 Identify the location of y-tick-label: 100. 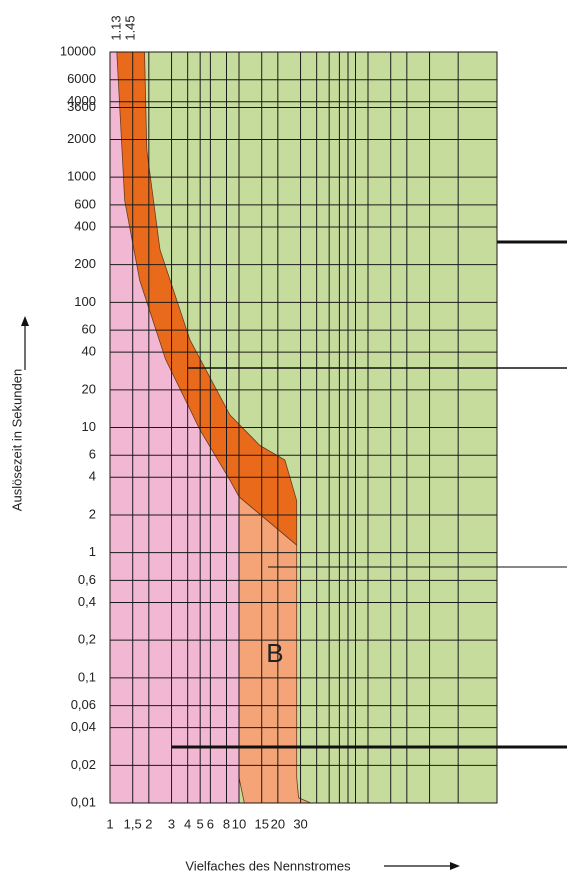
(85, 301).